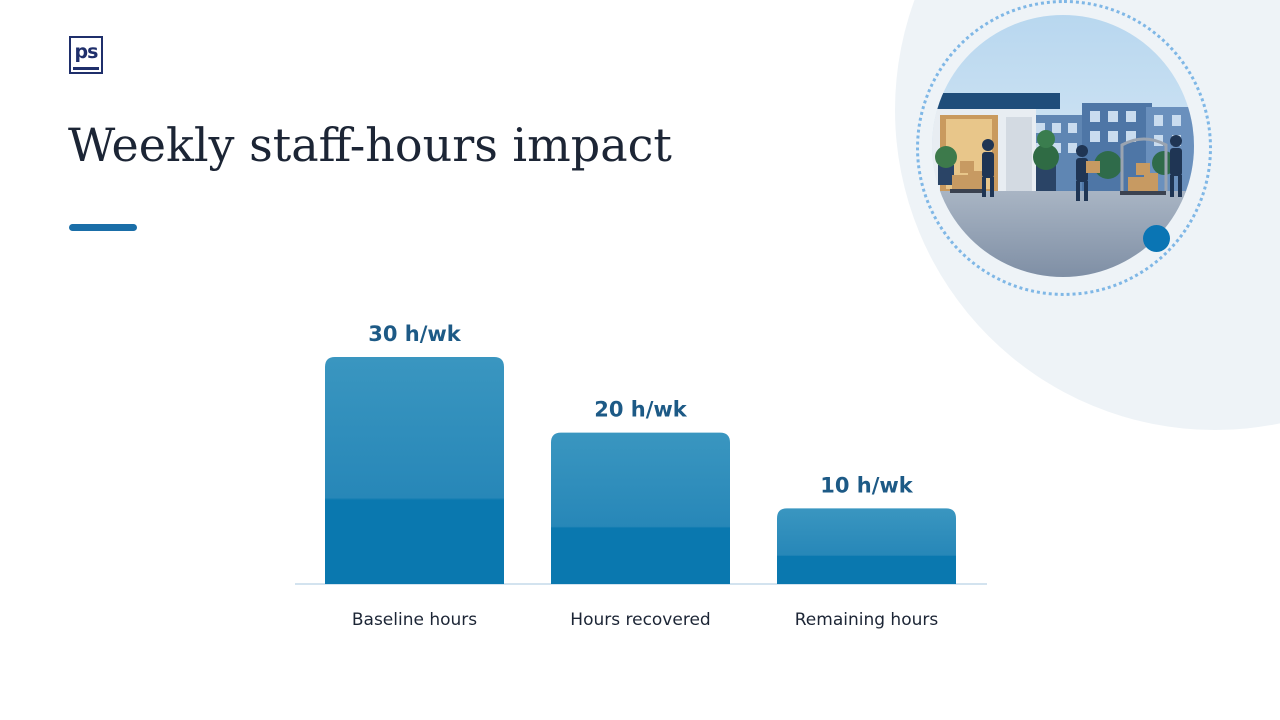 This screenshot has height=720, width=1280. Describe the element at coordinates (370, 145) in the screenshot. I see `page-title: Weekly staff-hours impact` at that location.